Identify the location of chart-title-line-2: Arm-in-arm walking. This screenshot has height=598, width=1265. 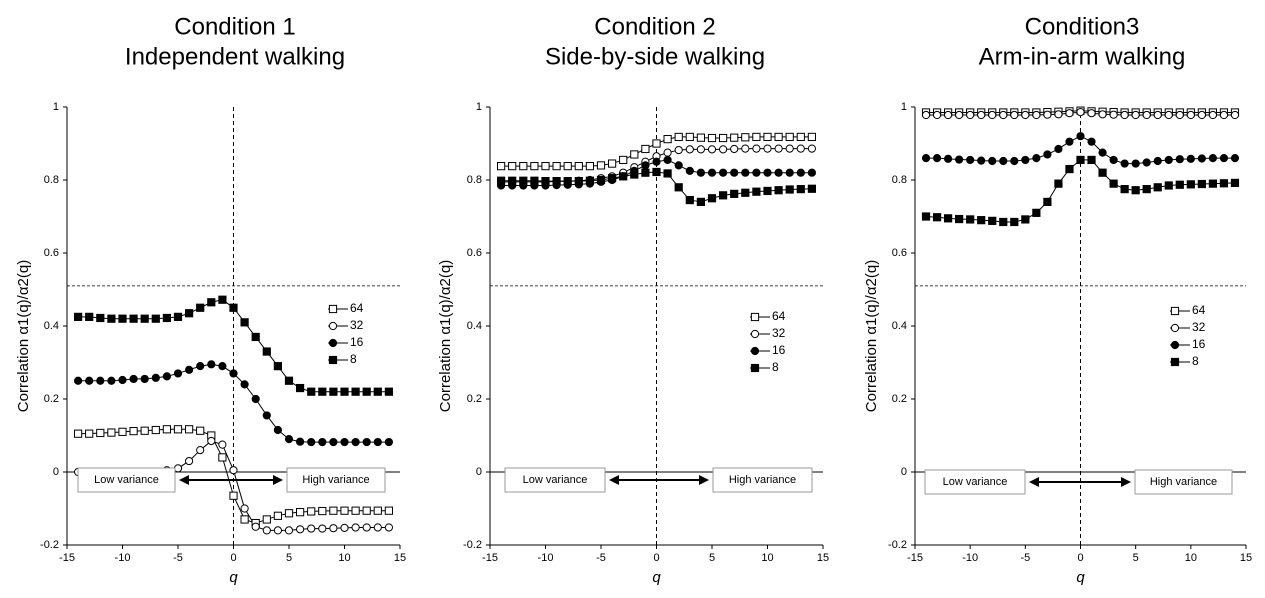
(1082, 56).